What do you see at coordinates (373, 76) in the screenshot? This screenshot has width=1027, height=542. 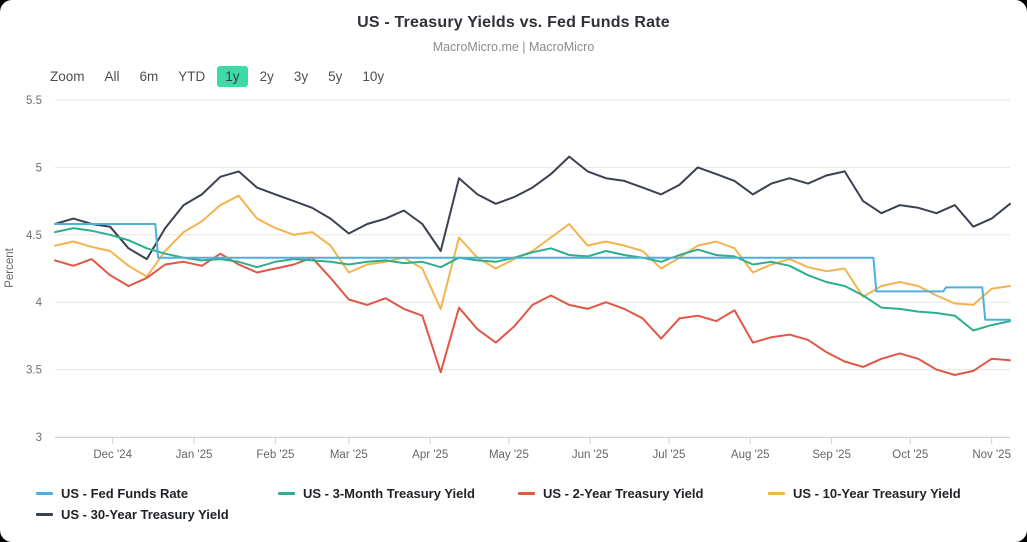 I see `zoom-option-10y: 10y` at bounding box center [373, 76].